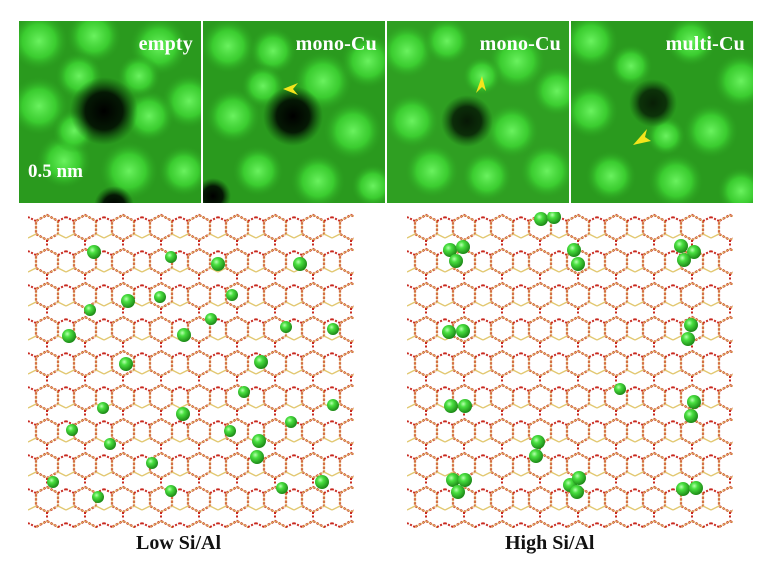 The height and width of the screenshot is (568, 767). Describe the element at coordinates (179, 543) in the screenshot. I see `caption-low-si-al: Low Si/Al` at that location.